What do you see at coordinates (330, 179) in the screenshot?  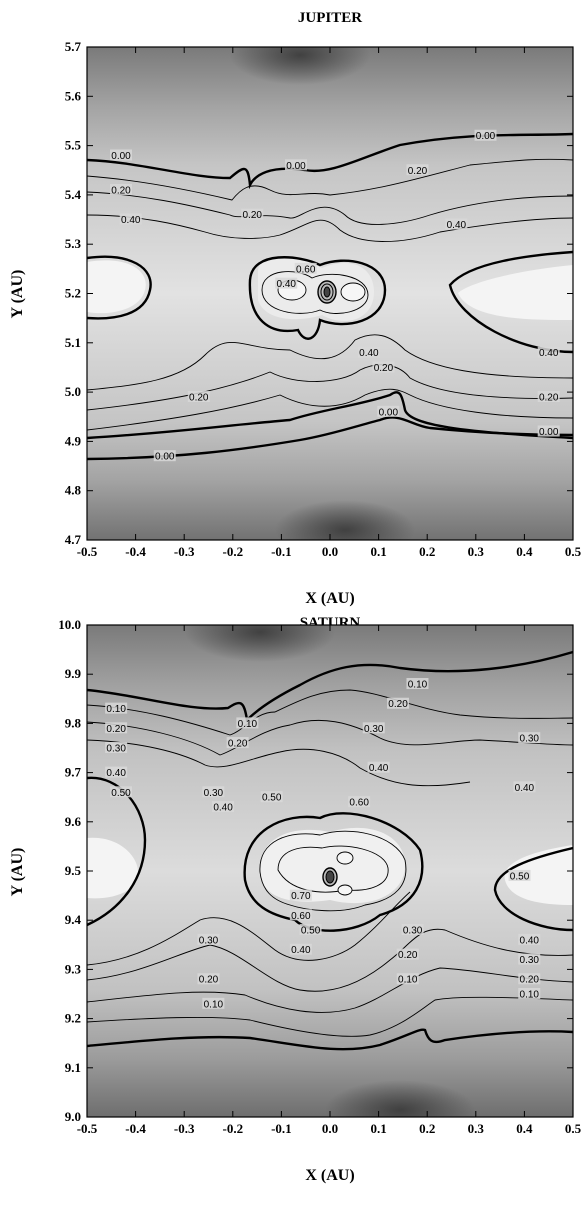 I see `jupiter-contour-0.20-upper` at bounding box center [330, 179].